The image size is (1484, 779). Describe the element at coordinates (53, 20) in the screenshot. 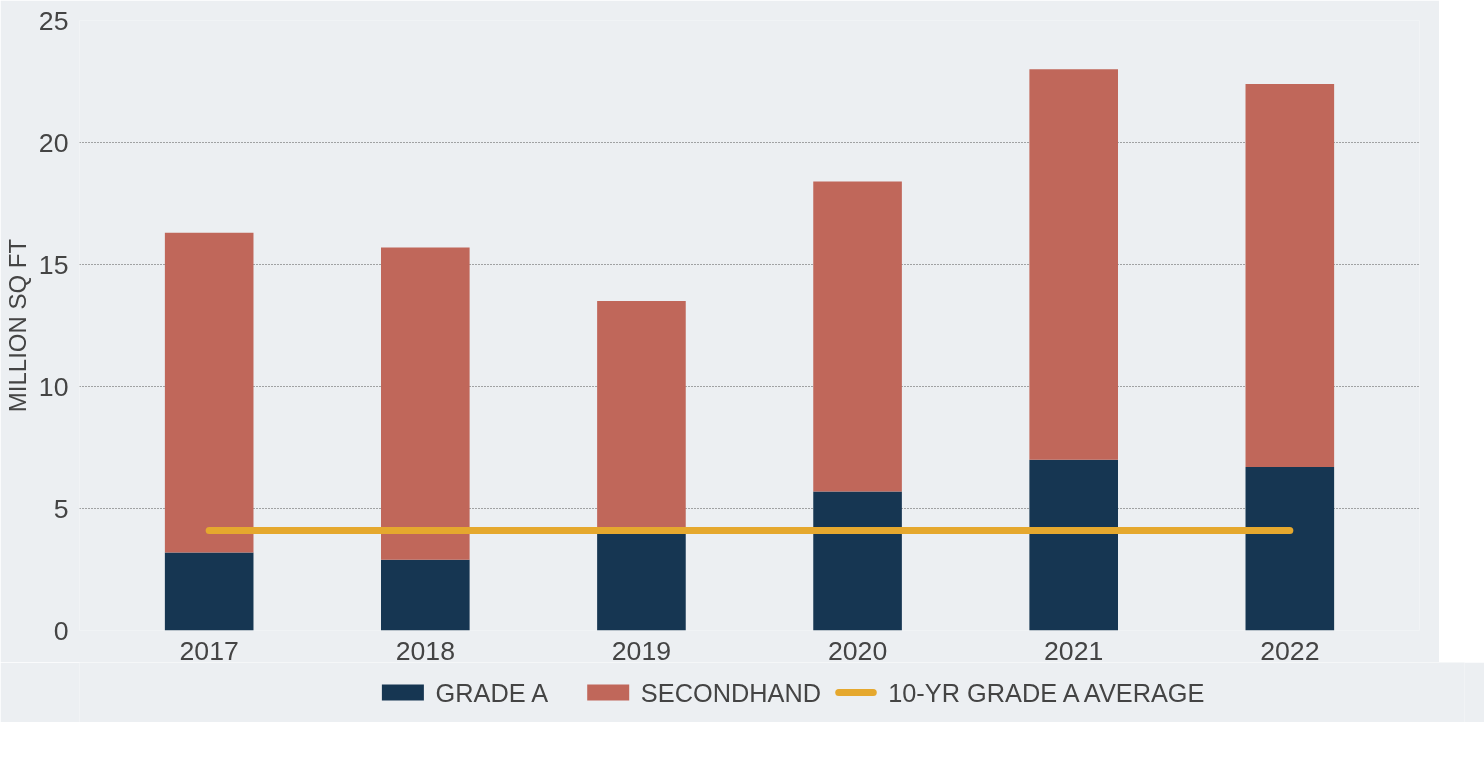

I see `y-tick-label: 25` at that location.